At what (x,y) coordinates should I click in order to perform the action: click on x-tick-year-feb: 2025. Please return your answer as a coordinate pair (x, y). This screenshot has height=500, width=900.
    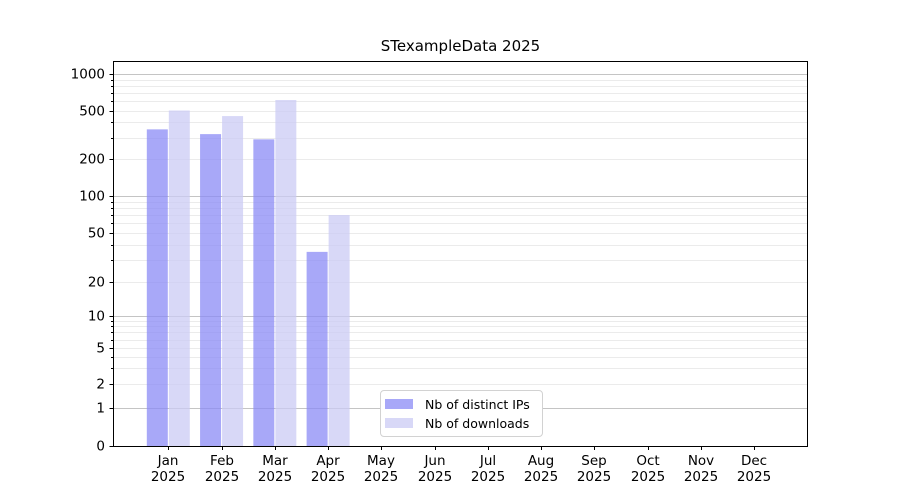
    Looking at the image, I should click on (222, 477).